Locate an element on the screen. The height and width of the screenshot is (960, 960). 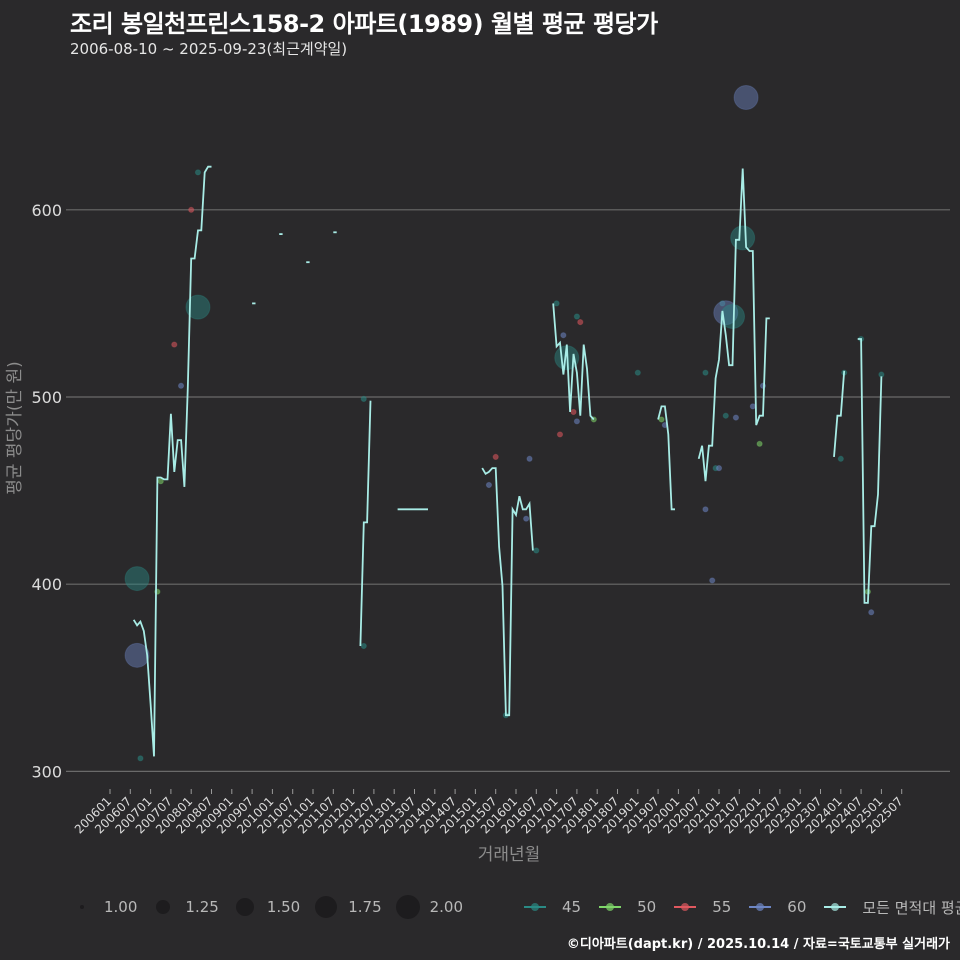
y-axis: 300 400 500 600 is located at coordinates (46, 491).